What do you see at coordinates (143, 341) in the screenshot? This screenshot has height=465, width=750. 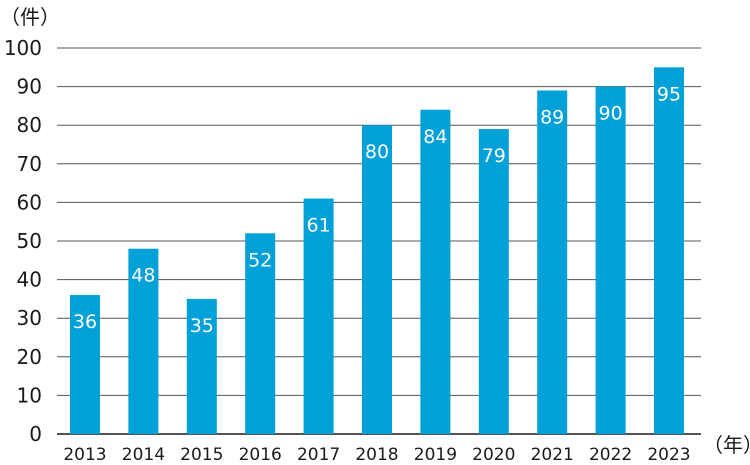 I see `bar-2014` at bounding box center [143, 341].